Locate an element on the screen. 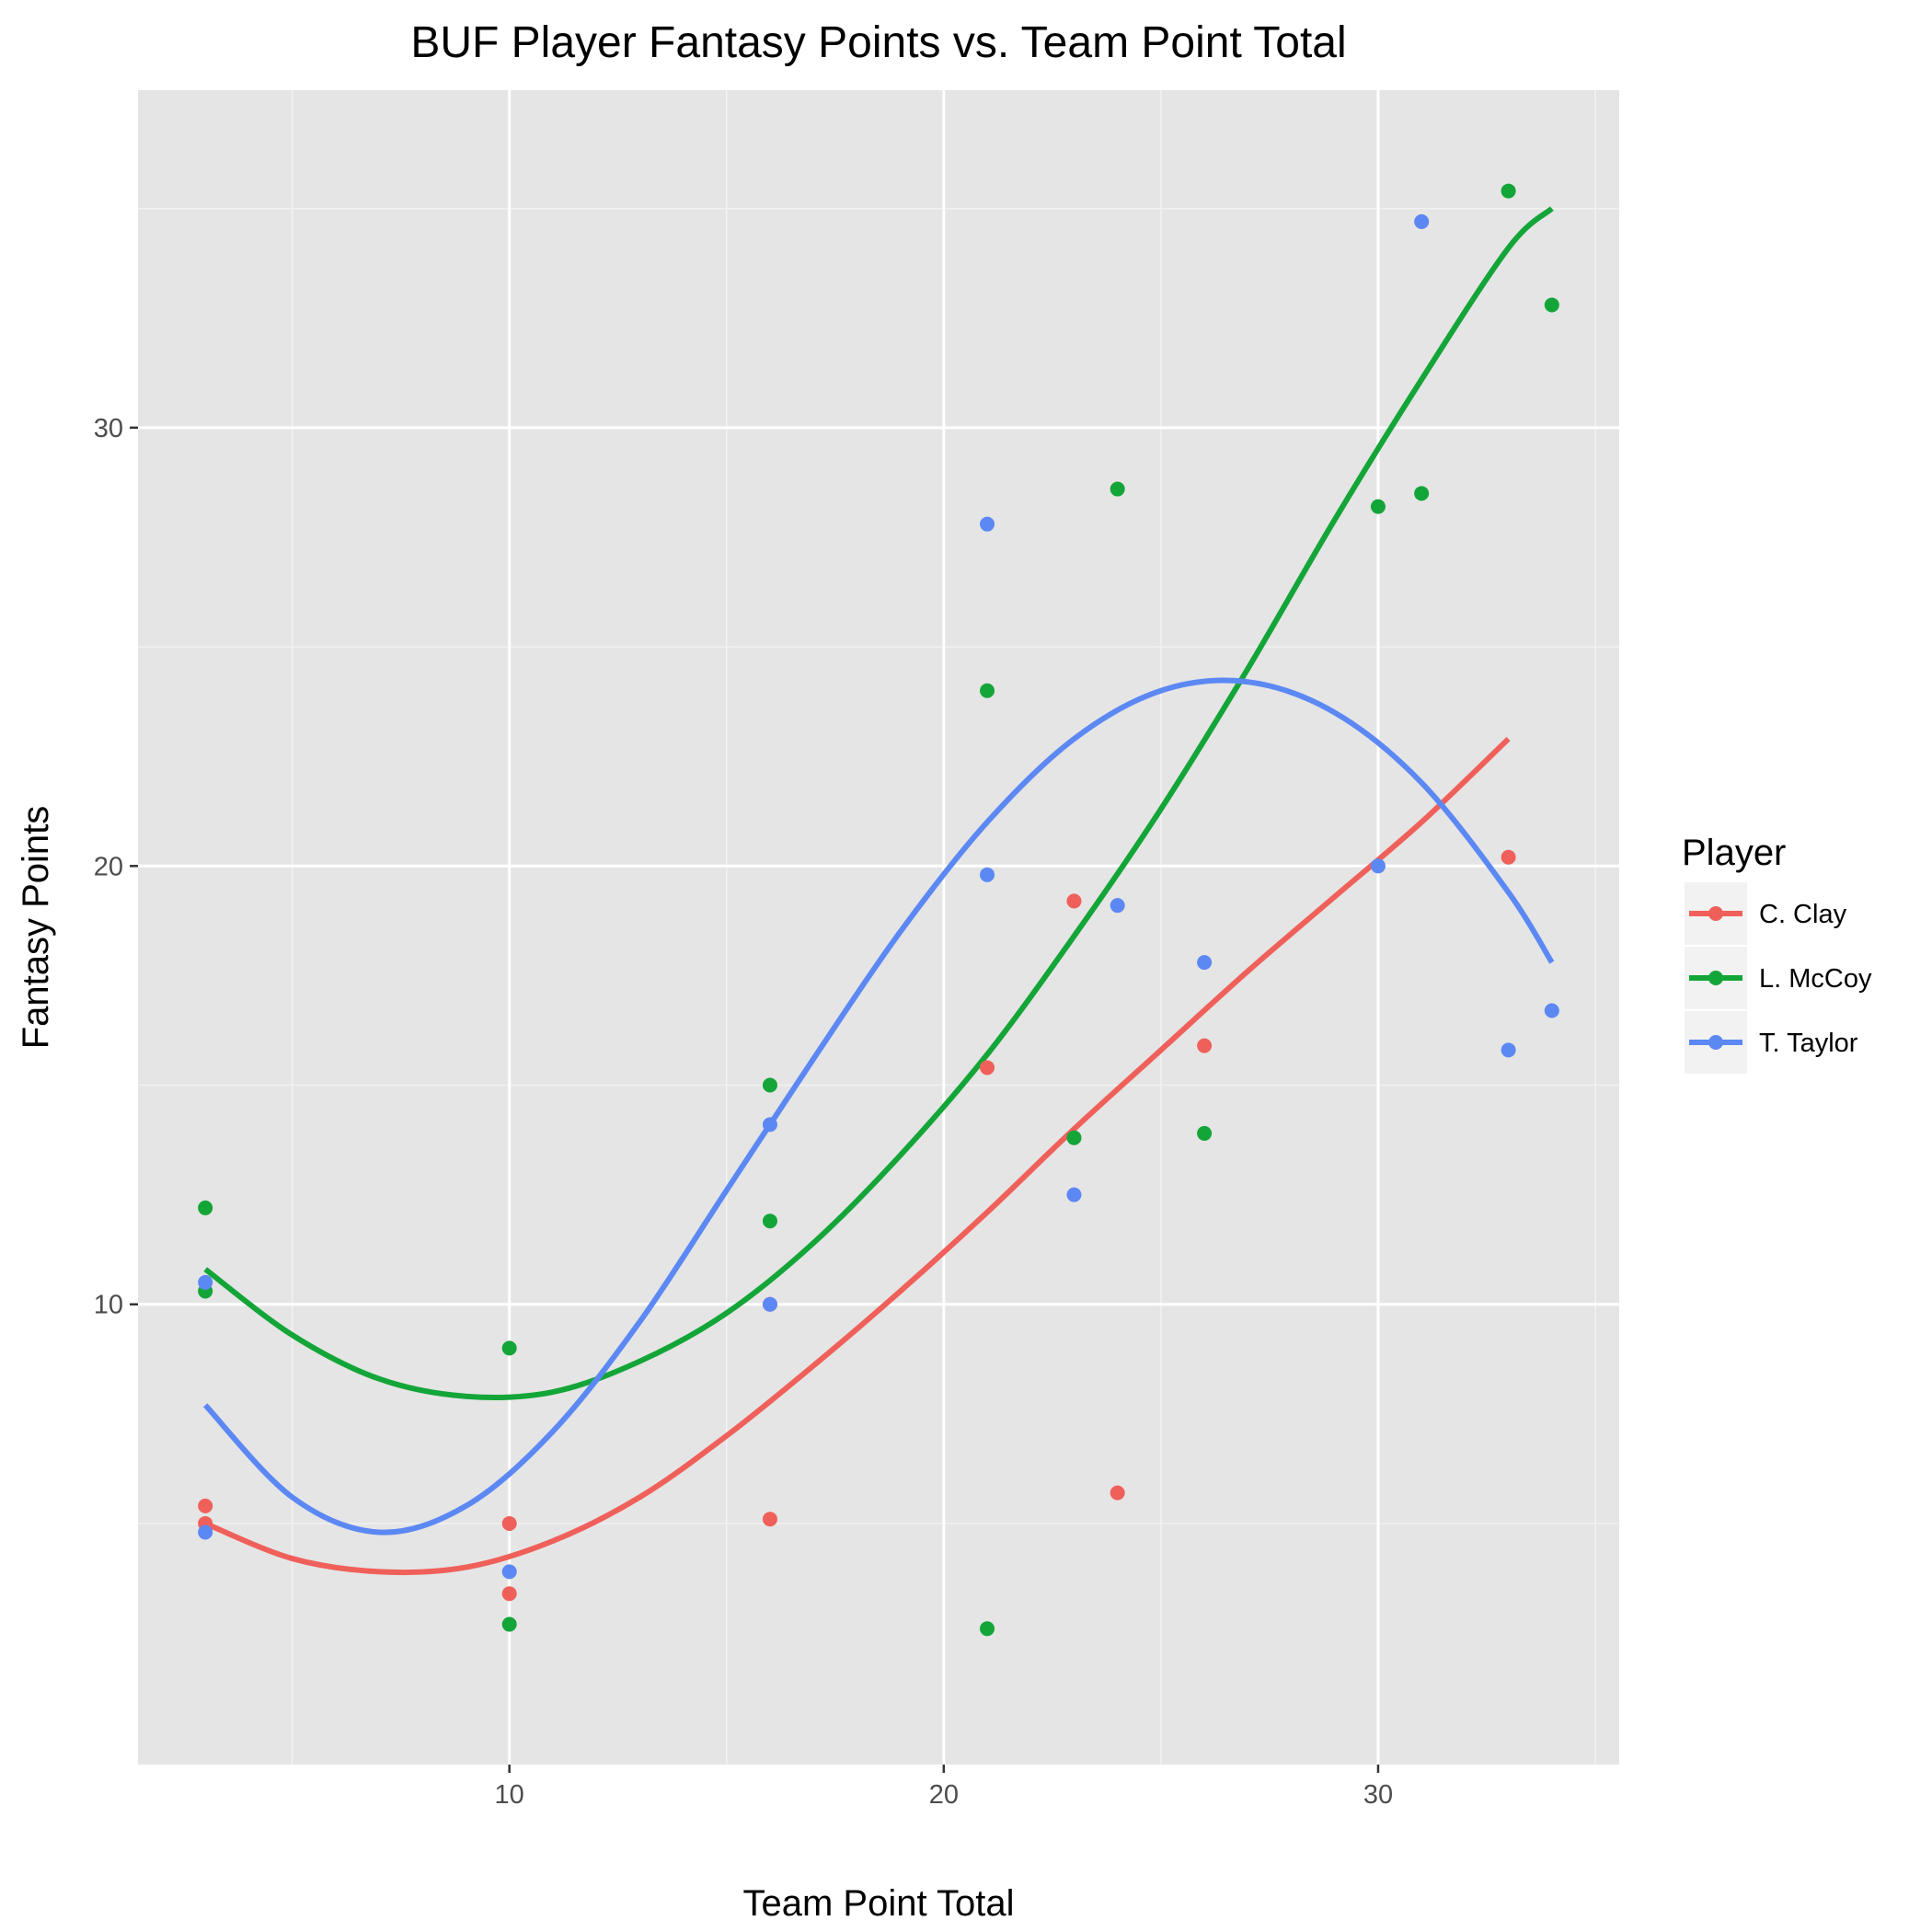  y-axis-title: Fantasy Points is located at coordinates (36, 928).